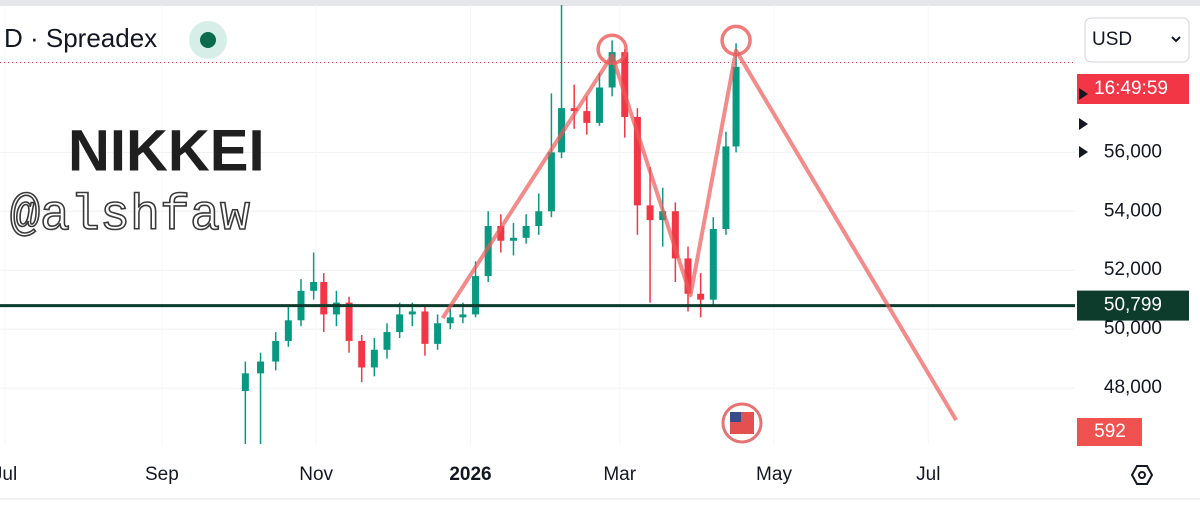 The height and width of the screenshot is (518, 1200). I want to click on y-tick-label: 48,000, so click(1133, 387).